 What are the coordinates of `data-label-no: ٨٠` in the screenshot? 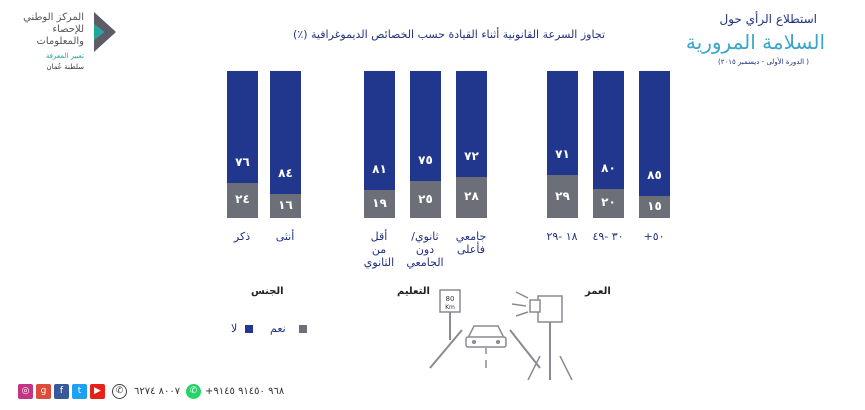 It's located at (608, 167).